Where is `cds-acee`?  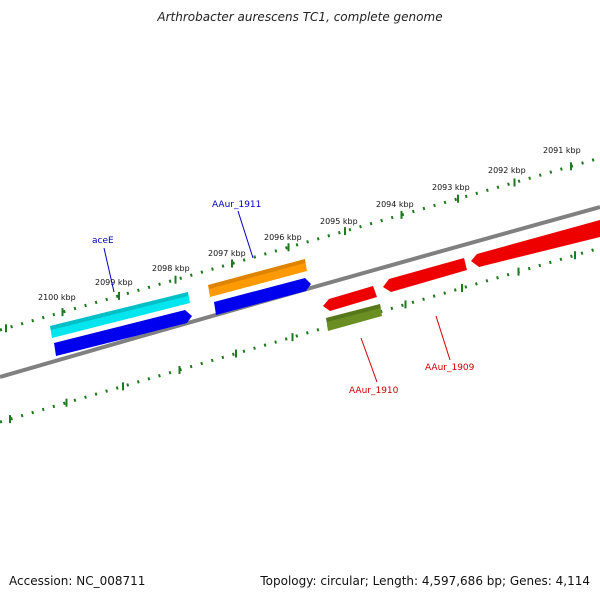
cds-acee is located at coordinates (123, 333).